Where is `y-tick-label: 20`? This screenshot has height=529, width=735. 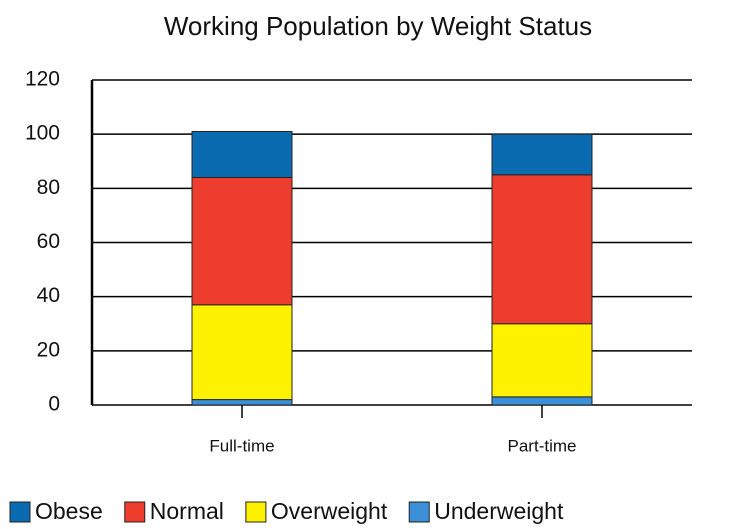
y-tick-label: 20 is located at coordinates (48, 349).